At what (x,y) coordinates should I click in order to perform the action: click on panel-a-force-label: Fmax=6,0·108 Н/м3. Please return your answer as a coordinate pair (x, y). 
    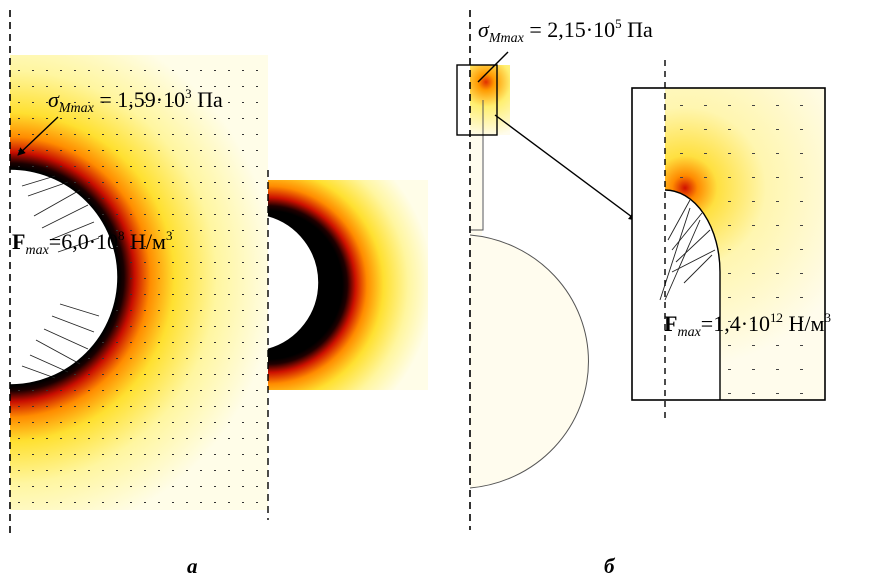
    Looking at the image, I should click on (92, 243).